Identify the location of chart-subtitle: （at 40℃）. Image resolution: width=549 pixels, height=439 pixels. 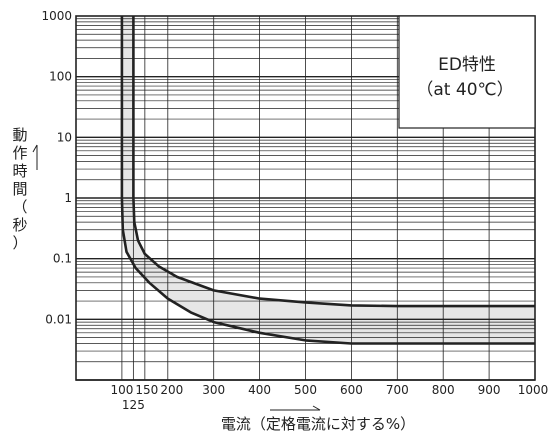
(464, 90).